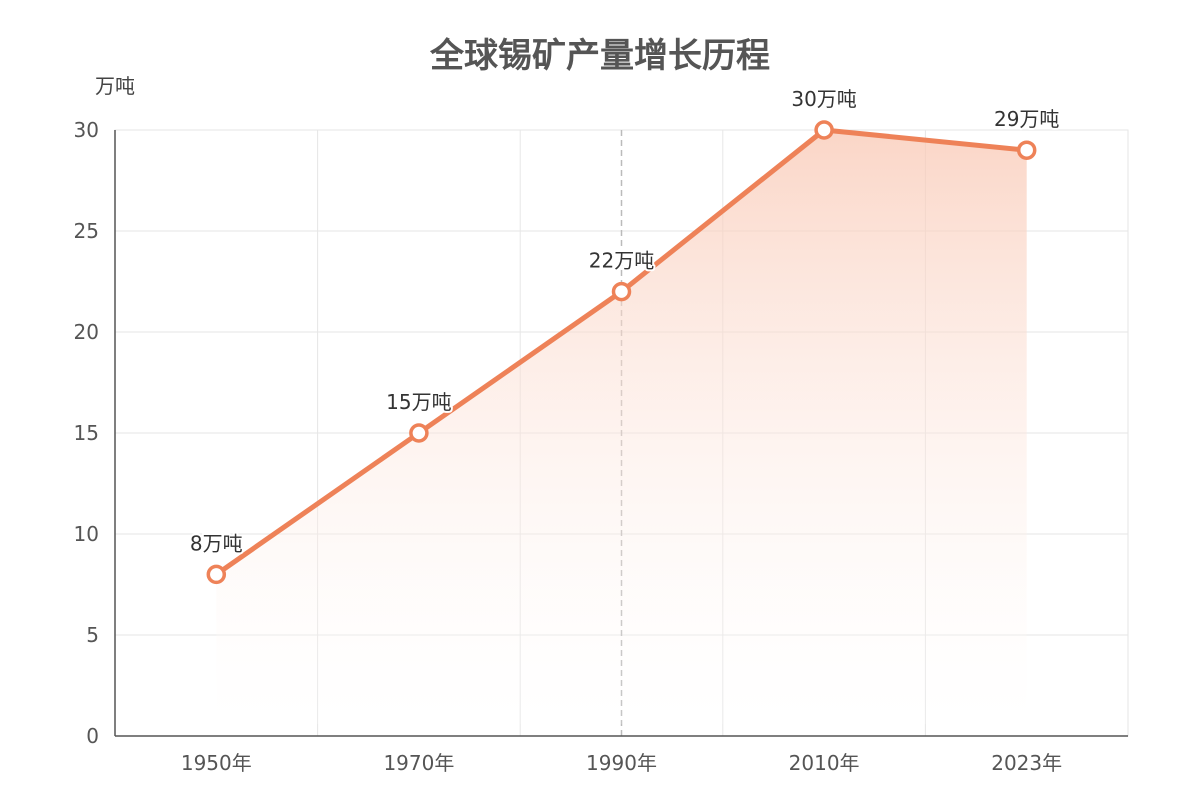 This screenshot has width=1200, height=804. Describe the element at coordinates (92, 736) in the screenshot. I see `y-tick-label: 0` at that location.